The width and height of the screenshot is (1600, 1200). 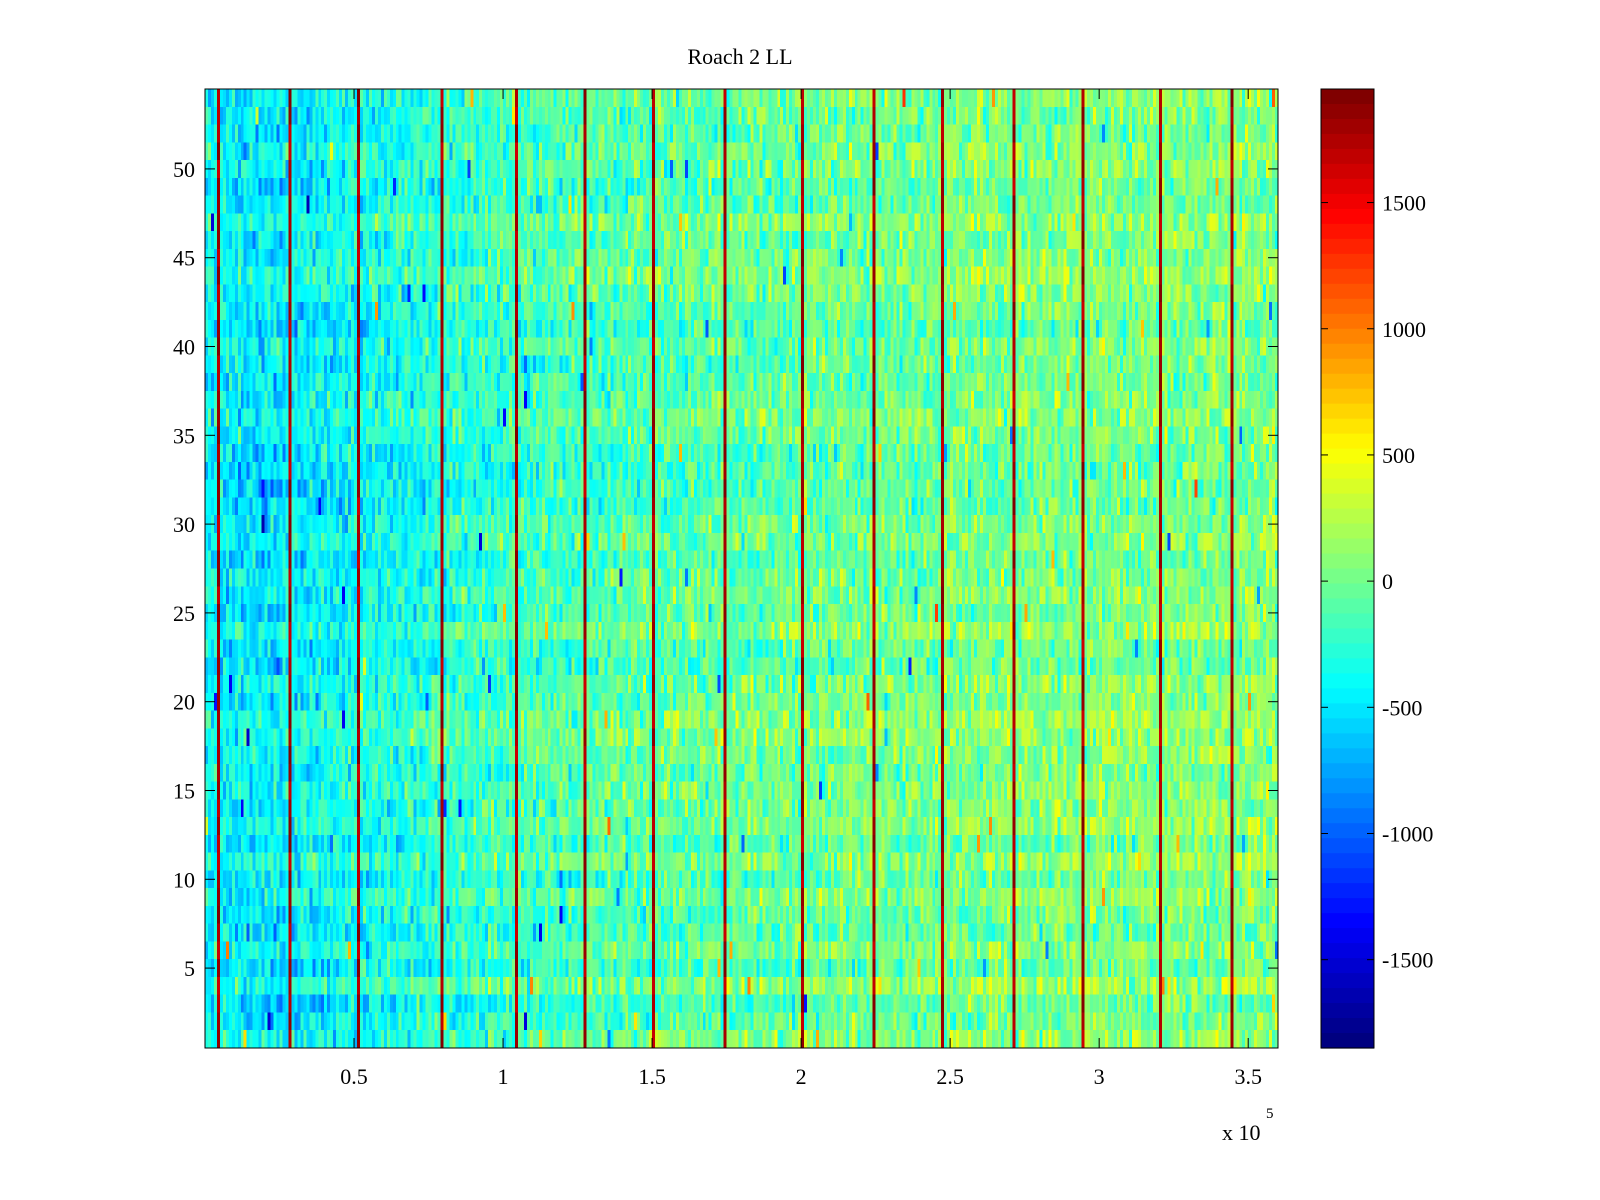 What do you see at coordinates (184, 435) in the screenshot?
I see `y-tick-label: 35` at bounding box center [184, 435].